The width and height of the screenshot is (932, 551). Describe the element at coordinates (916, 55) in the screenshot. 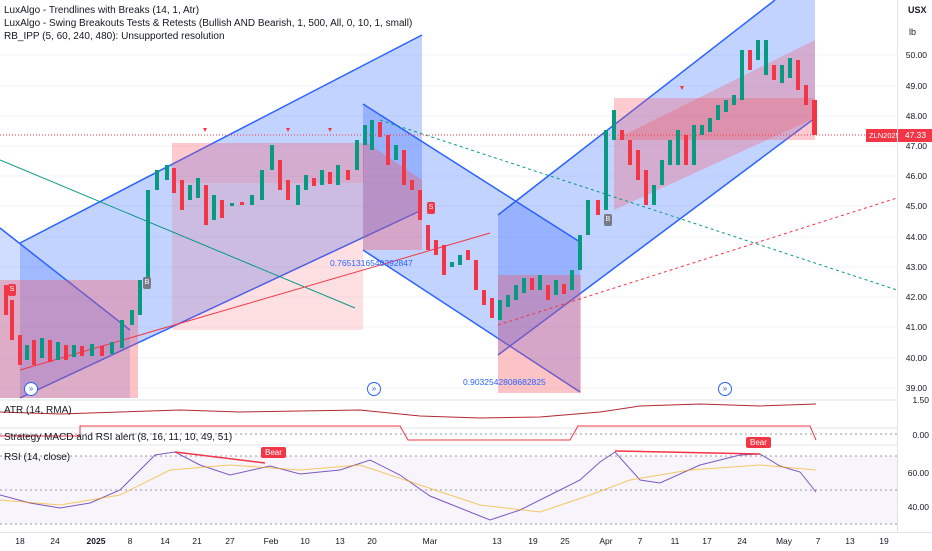

I see `price-tick: 50.00` at that location.